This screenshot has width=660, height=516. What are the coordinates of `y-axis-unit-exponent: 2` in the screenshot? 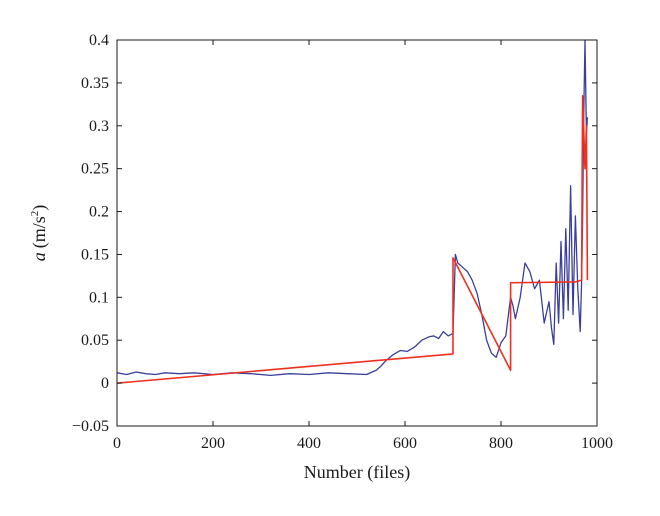 It's located at (35, 214).